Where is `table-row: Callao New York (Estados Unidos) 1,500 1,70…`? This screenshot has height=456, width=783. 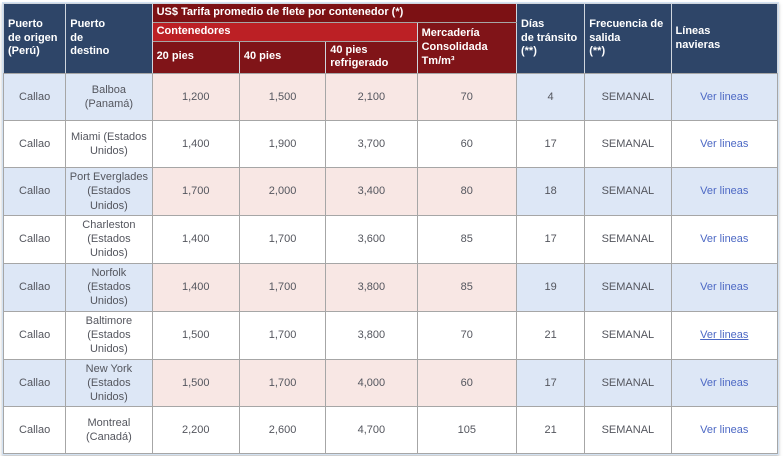
table-row: Callao New York (Estados Unidos) 1,500 1,70… is located at coordinates (390, 383).